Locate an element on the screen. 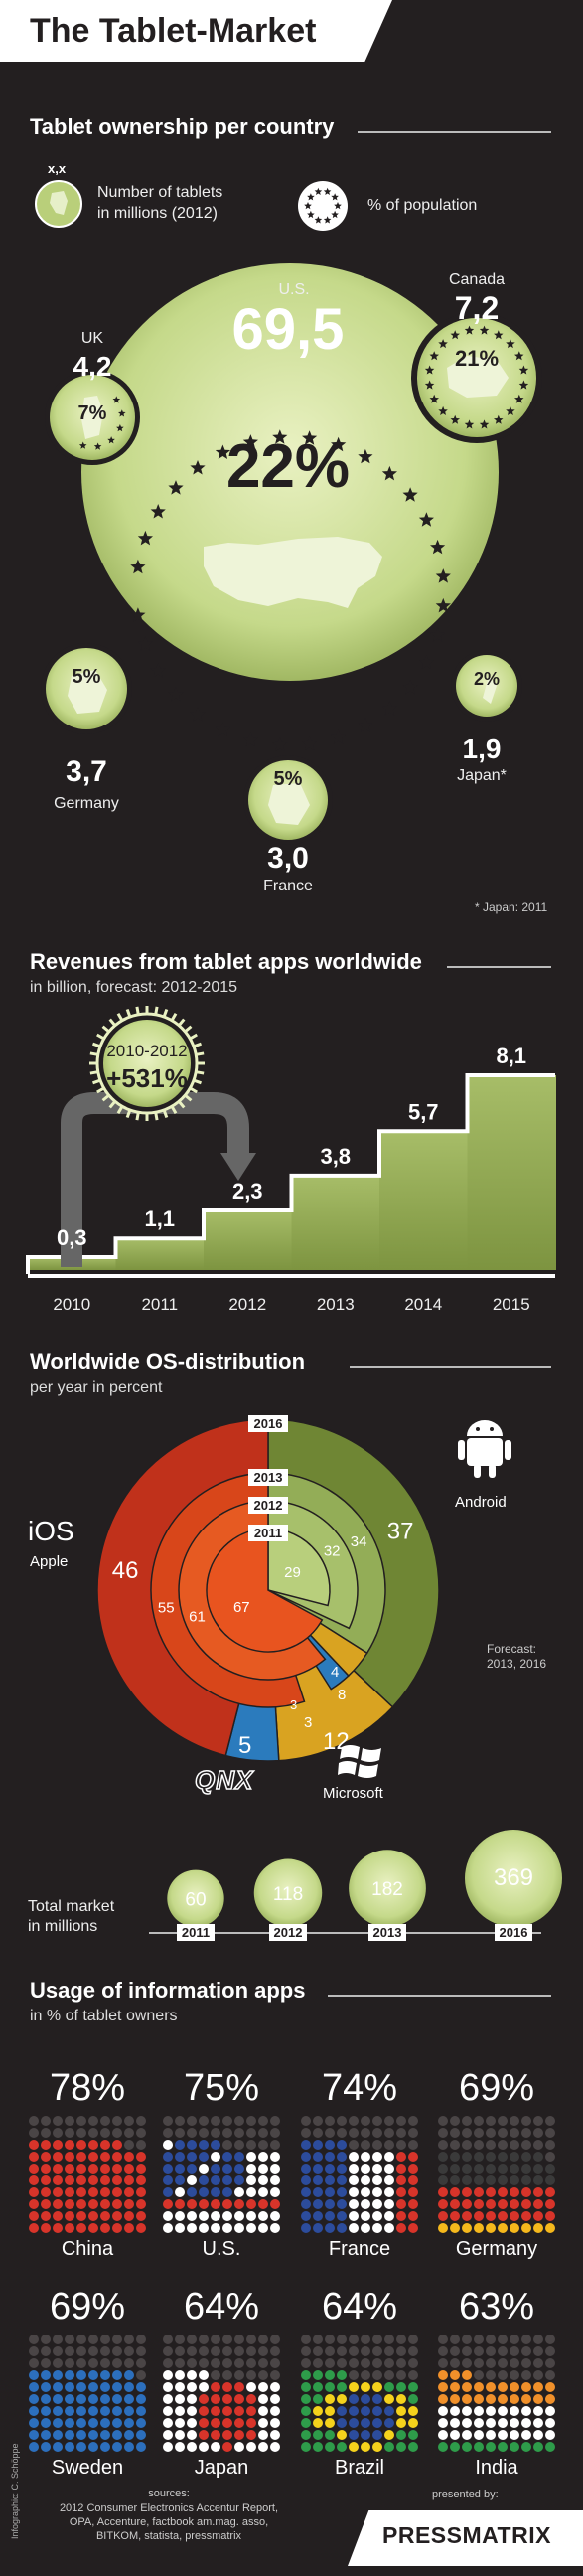 The width and height of the screenshot is (583, 2576). brand-logo: PRESSMATRIX is located at coordinates (466, 2535).